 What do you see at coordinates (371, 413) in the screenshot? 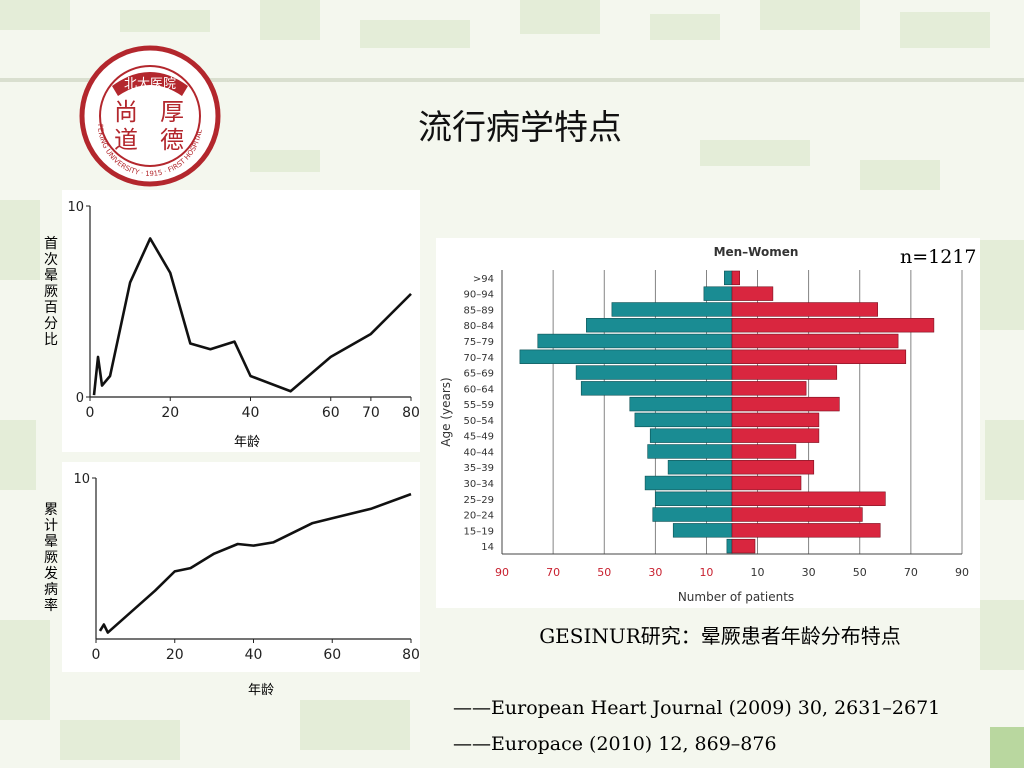
I see `chart1-x-tick-label: 70` at bounding box center [371, 413].